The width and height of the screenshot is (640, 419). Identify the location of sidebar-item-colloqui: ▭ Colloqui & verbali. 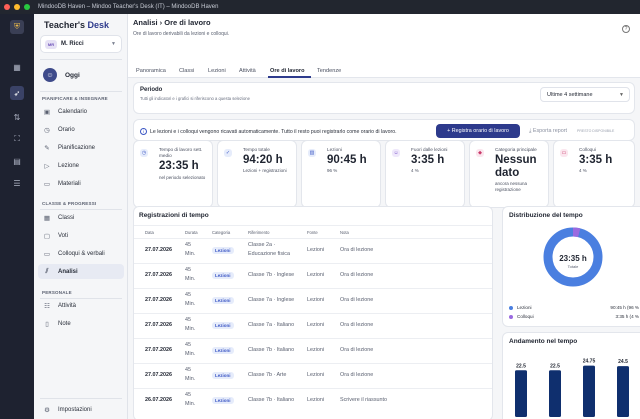
(74, 254).